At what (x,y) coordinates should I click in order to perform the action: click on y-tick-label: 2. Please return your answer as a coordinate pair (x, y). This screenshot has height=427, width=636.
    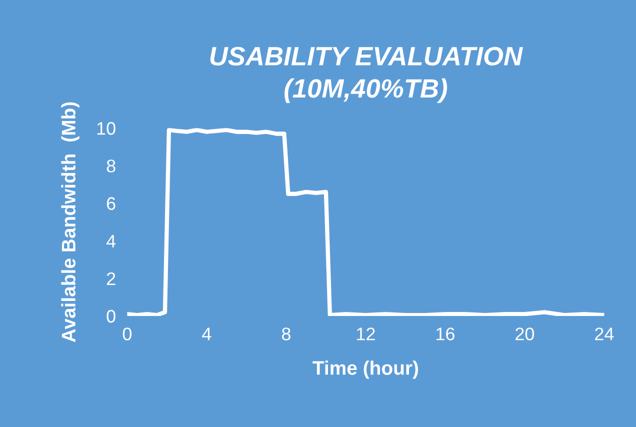
    Looking at the image, I should click on (111, 278).